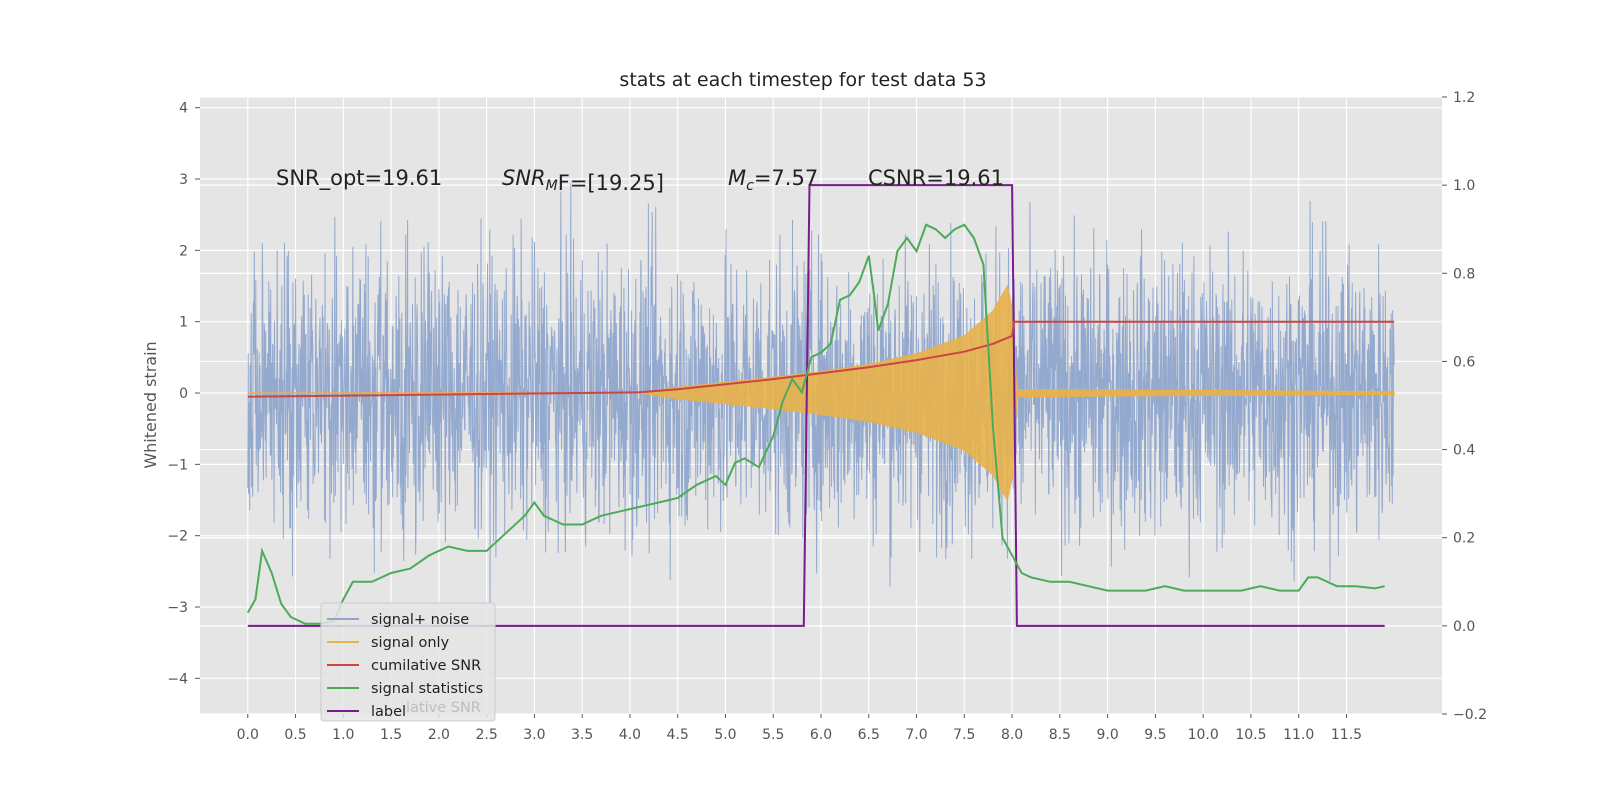 The height and width of the screenshot is (800, 1600). I want to click on x-tick-label: 3.0, so click(534, 735).